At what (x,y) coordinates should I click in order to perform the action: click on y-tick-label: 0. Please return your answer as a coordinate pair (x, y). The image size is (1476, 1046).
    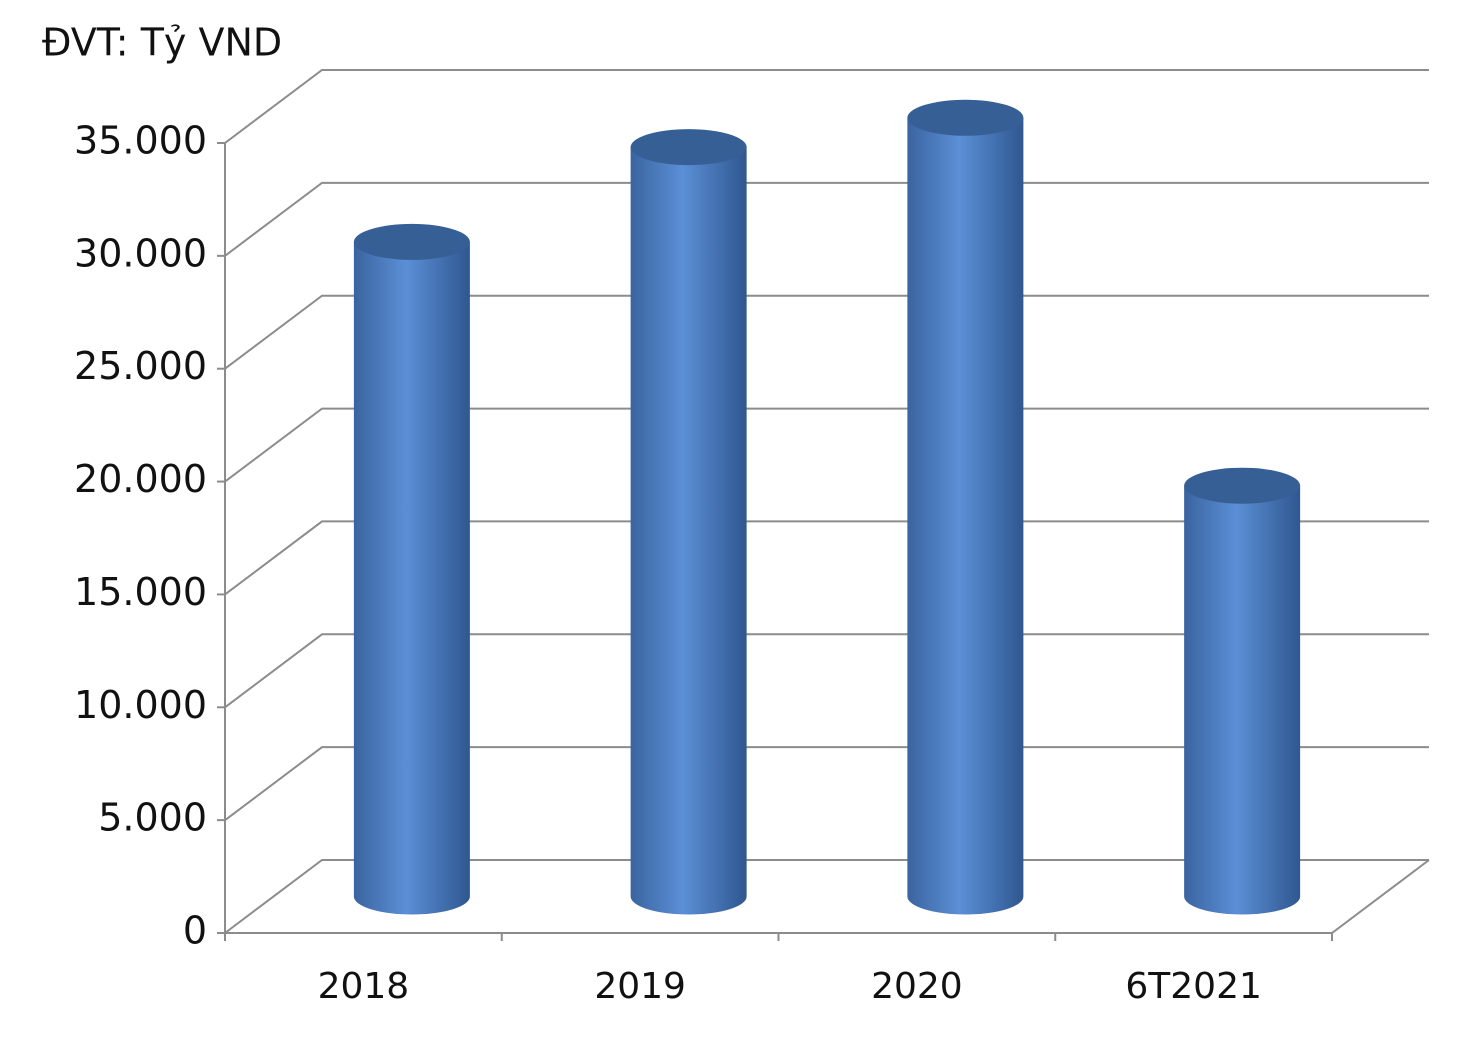
    Looking at the image, I should click on (195, 931).